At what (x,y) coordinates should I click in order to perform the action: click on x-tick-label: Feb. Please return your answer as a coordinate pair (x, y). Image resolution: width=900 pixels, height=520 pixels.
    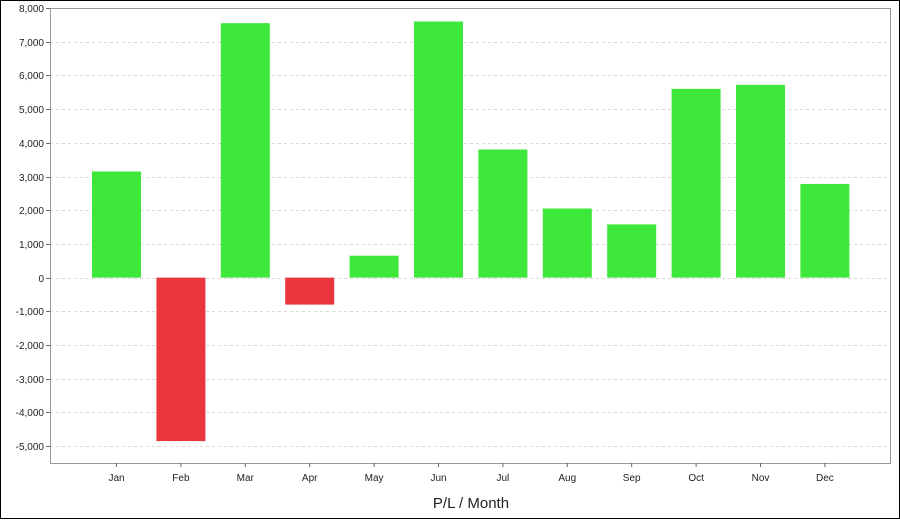
    Looking at the image, I should click on (181, 478).